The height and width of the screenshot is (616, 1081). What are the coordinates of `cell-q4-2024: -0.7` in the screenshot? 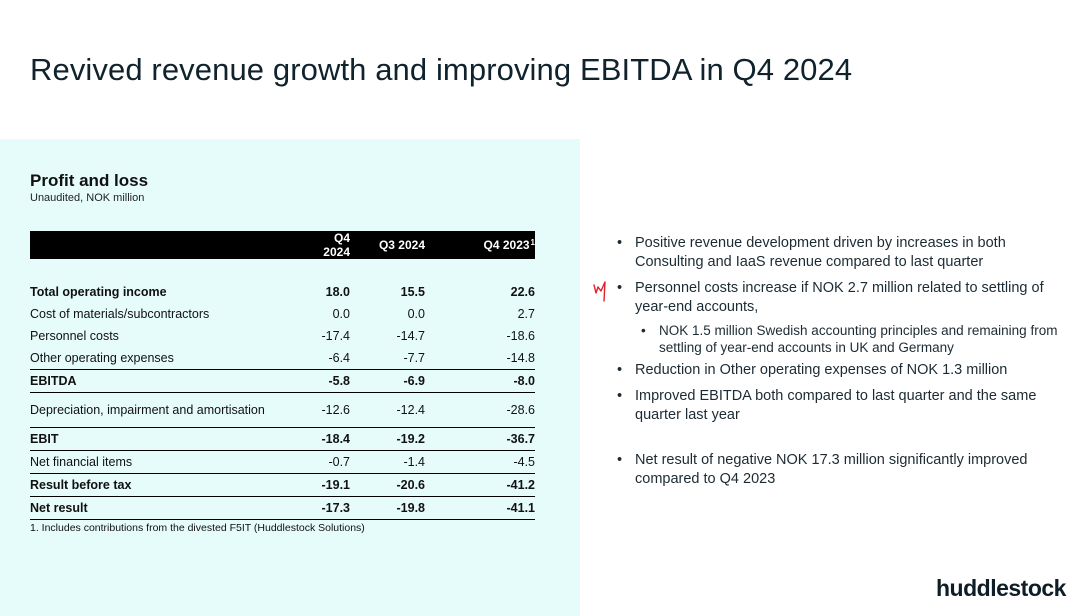 It's located at (332, 462).